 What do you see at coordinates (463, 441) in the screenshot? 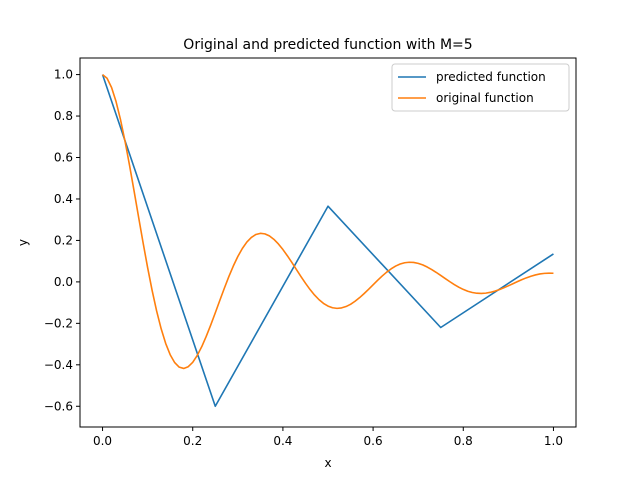
I see `x-tick-label: 0.8` at bounding box center [463, 441].